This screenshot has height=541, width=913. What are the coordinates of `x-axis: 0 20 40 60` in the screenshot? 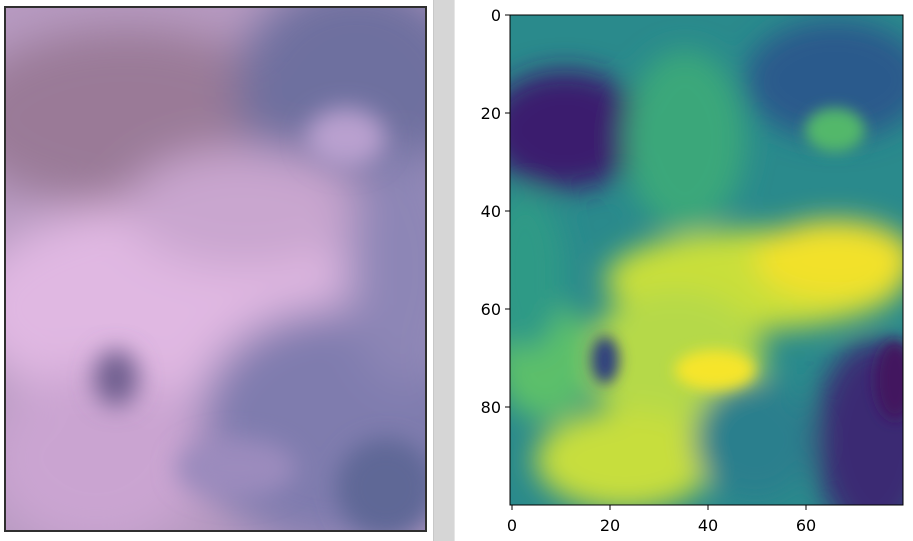 It's located at (661, 520).